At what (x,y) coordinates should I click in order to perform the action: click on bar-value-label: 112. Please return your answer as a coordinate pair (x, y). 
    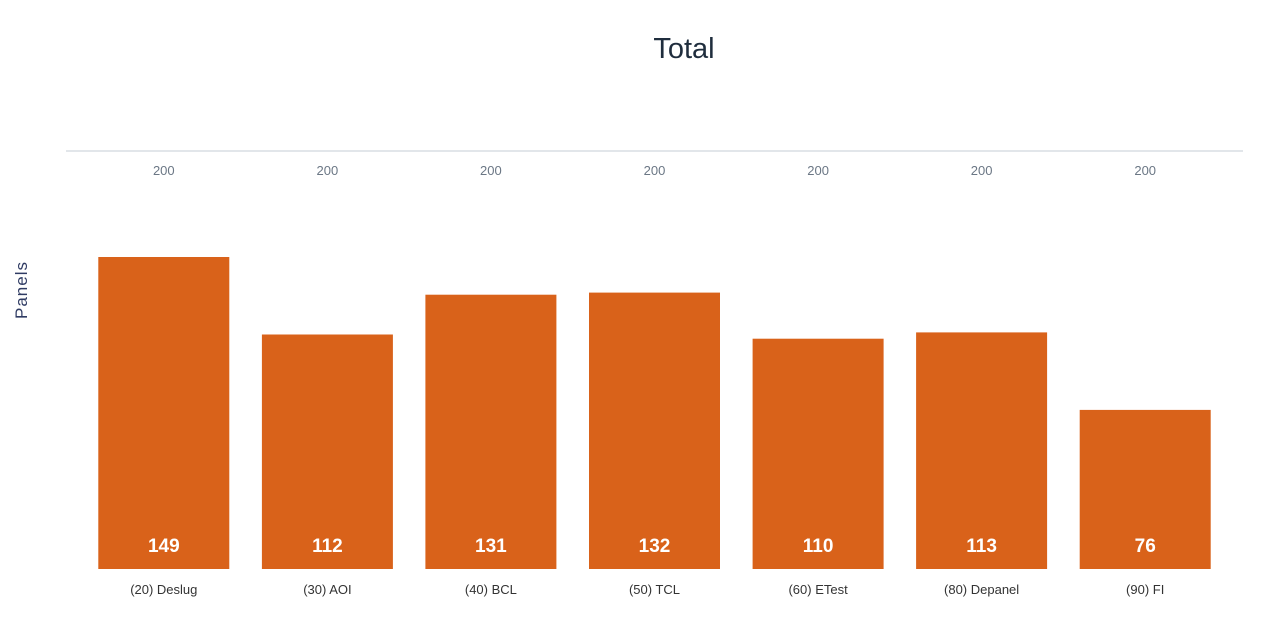
    Looking at the image, I should click on (327, 546).